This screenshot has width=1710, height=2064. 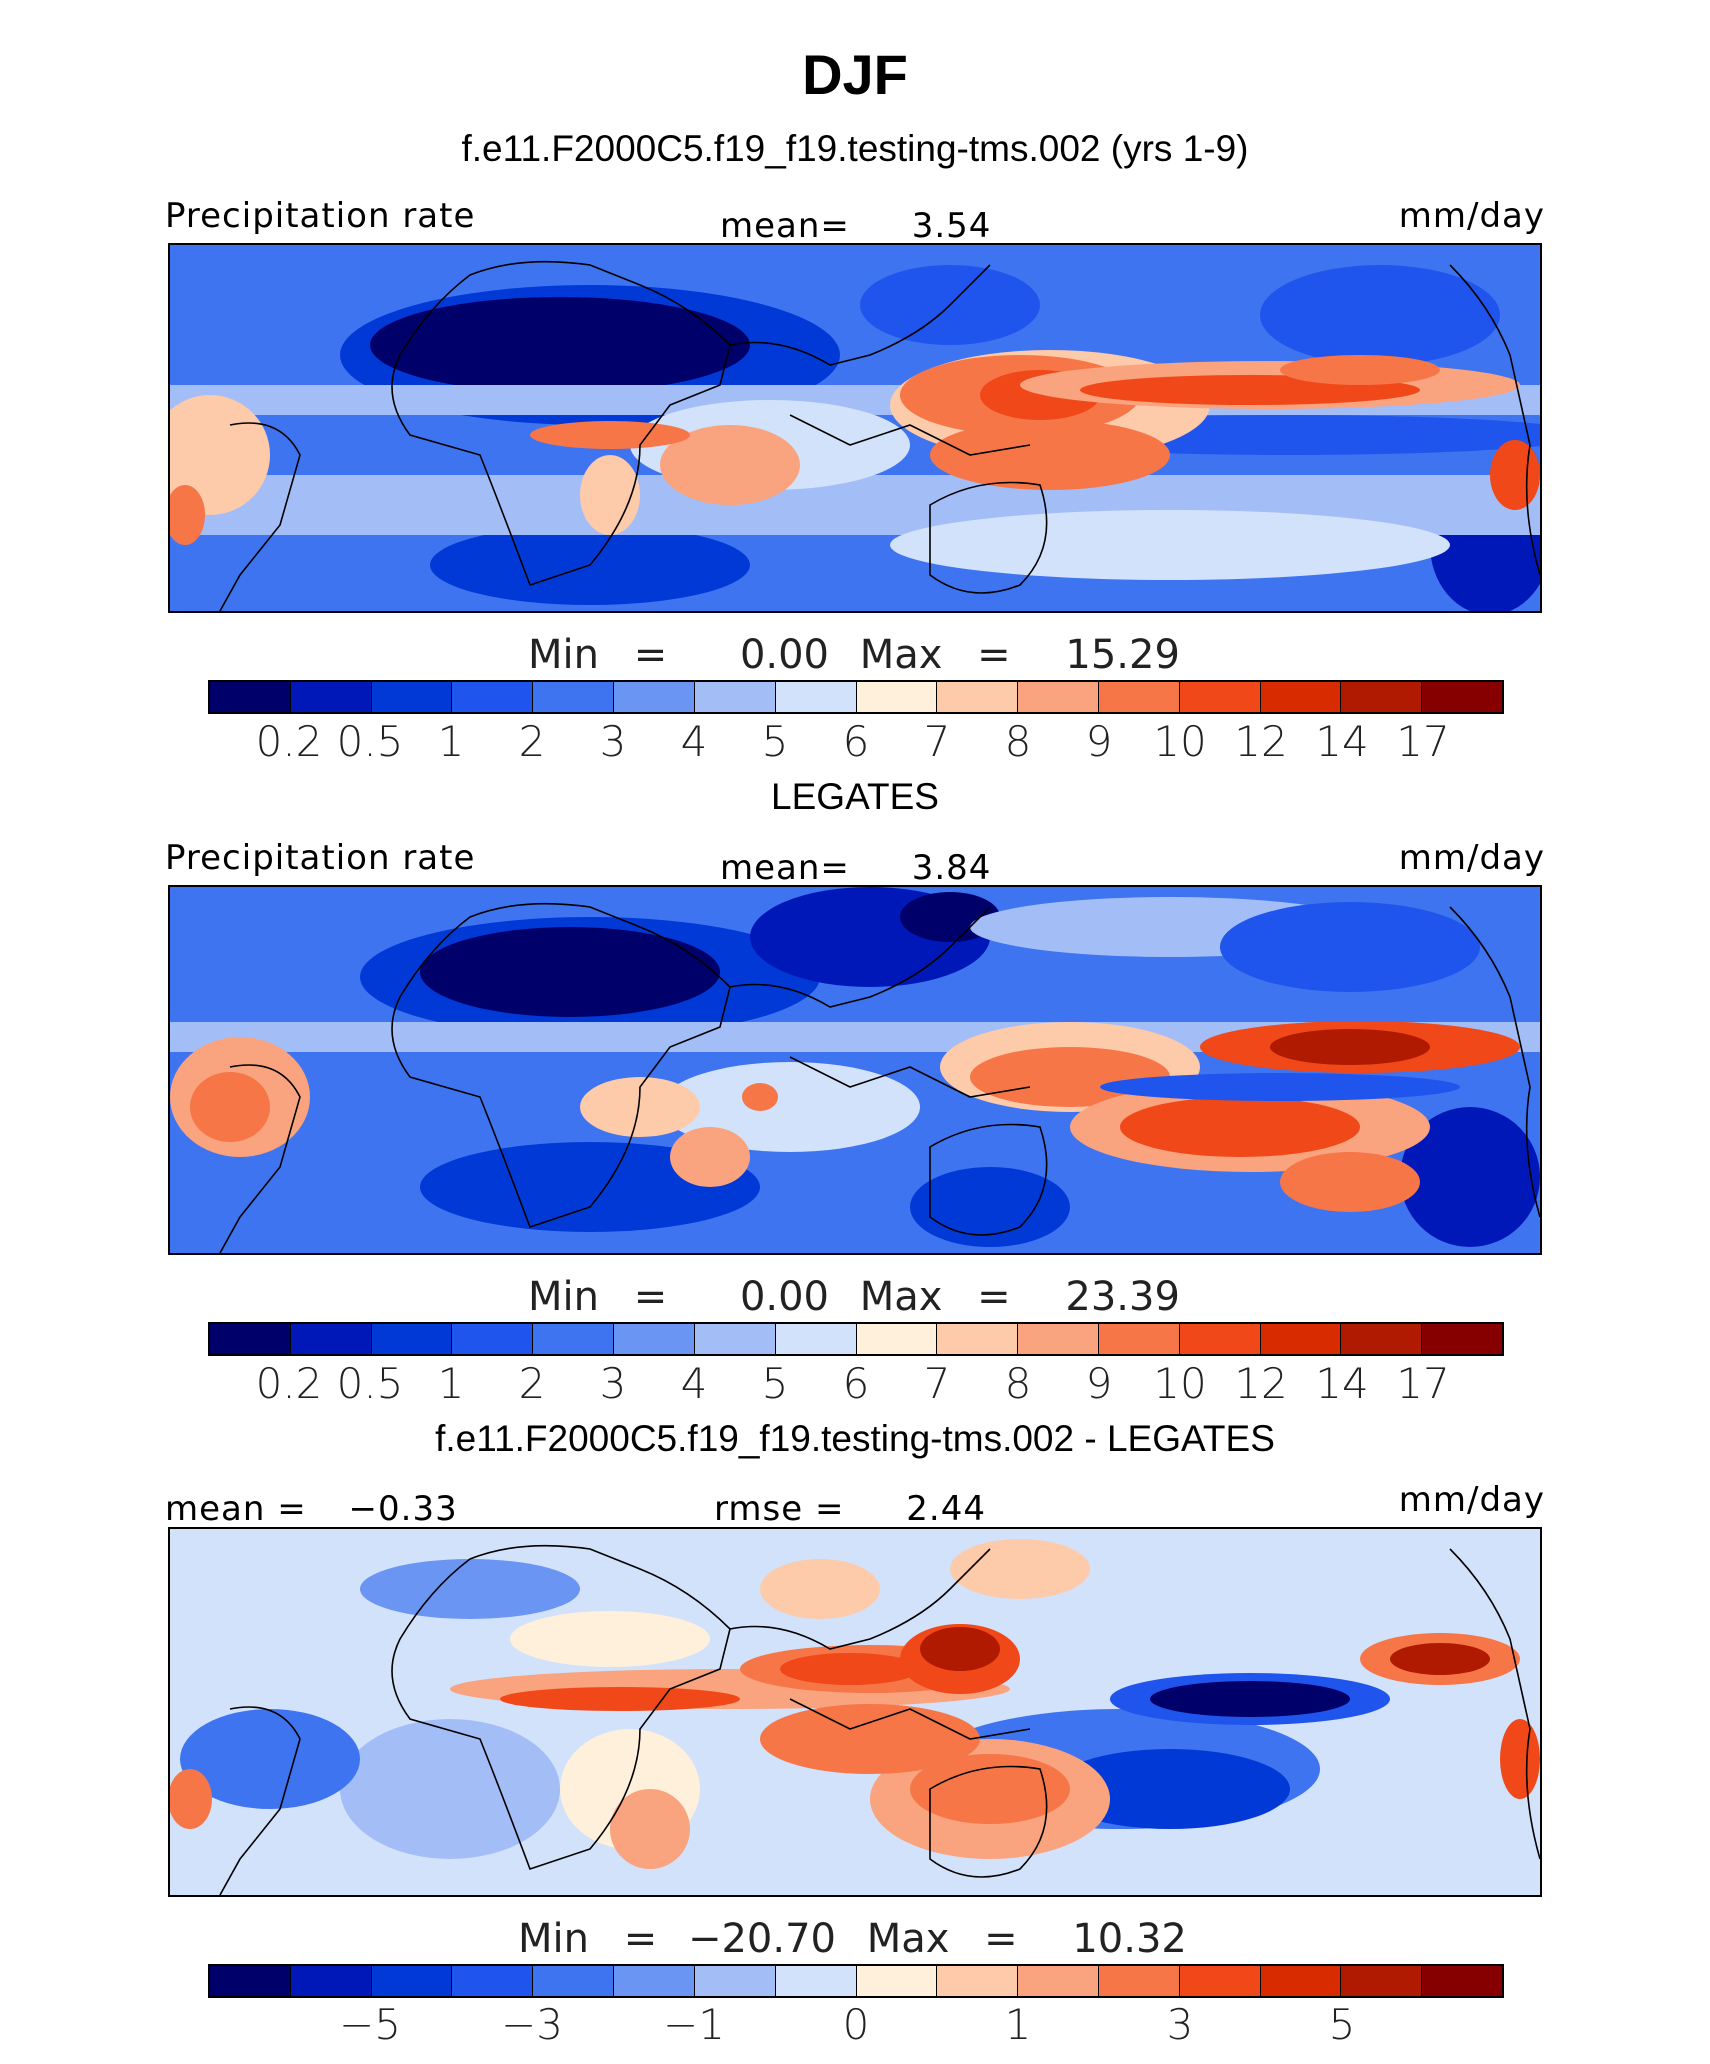 What do you see at coordinates (694, 741) in the screenshot?
I see `panel1-tick-label: 4` at bounding box center [694, 741].